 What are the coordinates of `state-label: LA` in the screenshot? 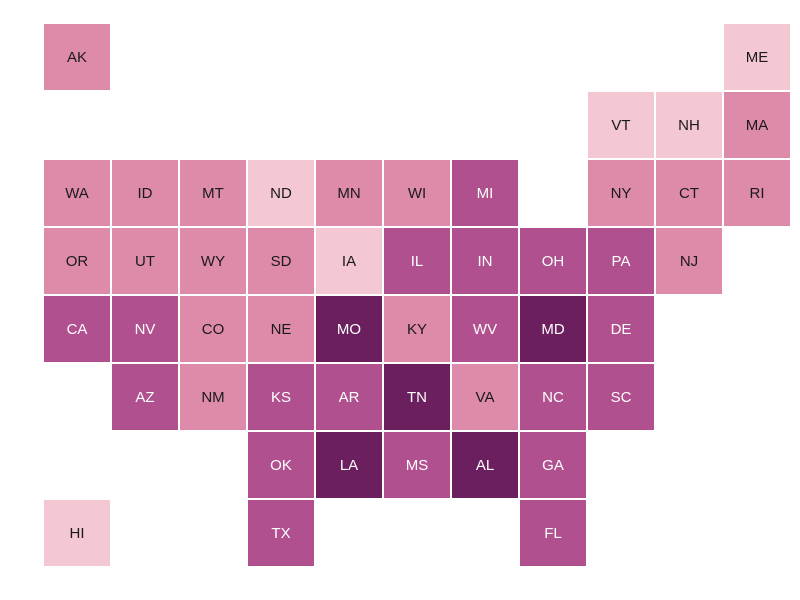 It's located at (349, 465).